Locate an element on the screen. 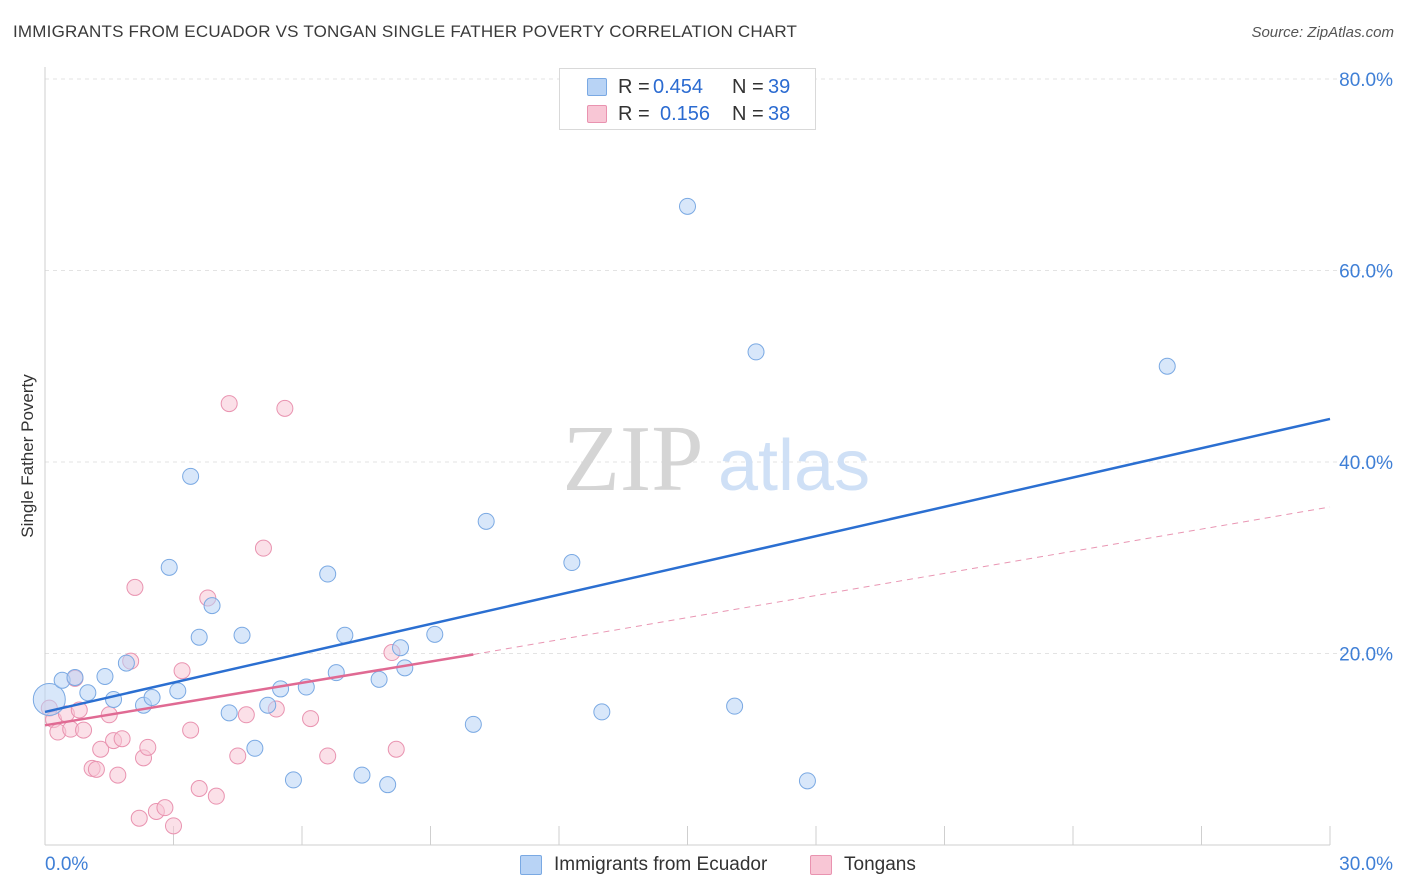 The image size is (1406, 892). correlation-legend: R = 0.454 N = 39 R = 0.156 N = 38 is located at coordinates (687, 99).